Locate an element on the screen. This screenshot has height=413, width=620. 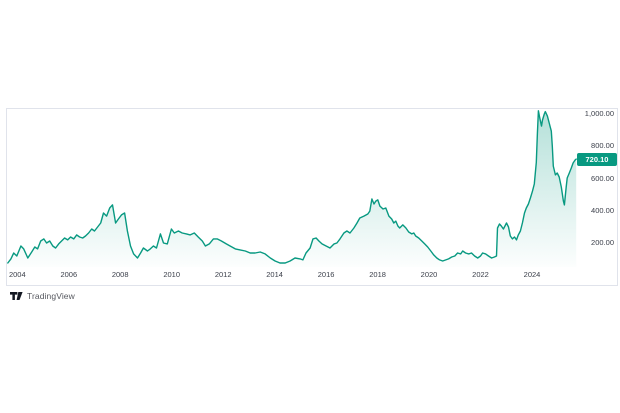
last-price-badge: 720.10 is located at coordinates (597, 159).